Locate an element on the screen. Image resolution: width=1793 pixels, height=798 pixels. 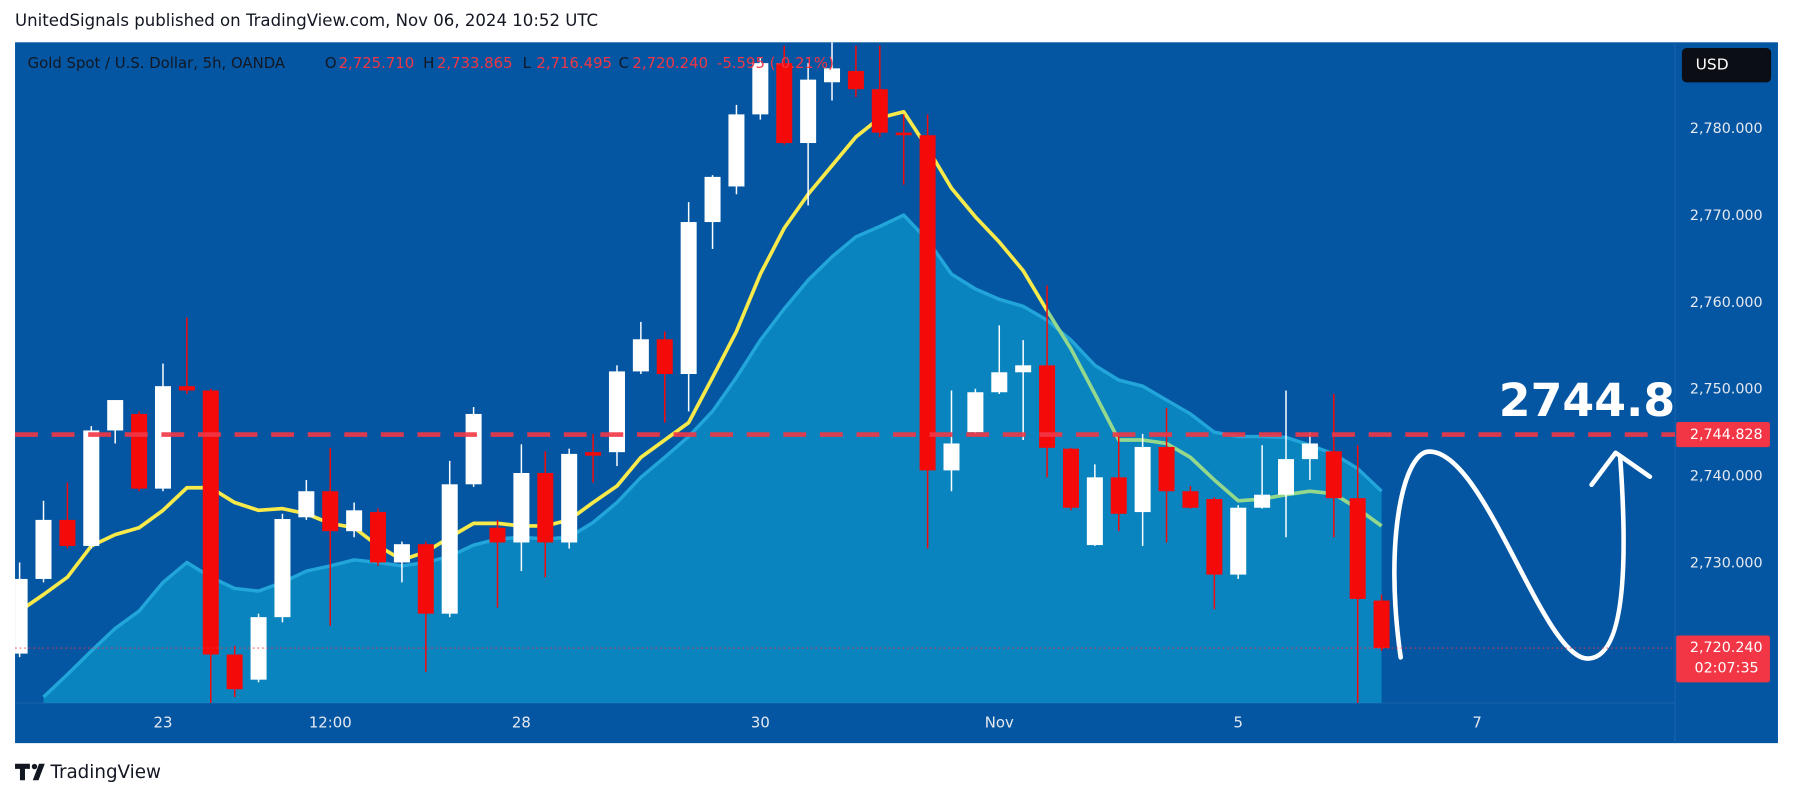
drawn-arrowhead is located at coordinates (1621, 469).